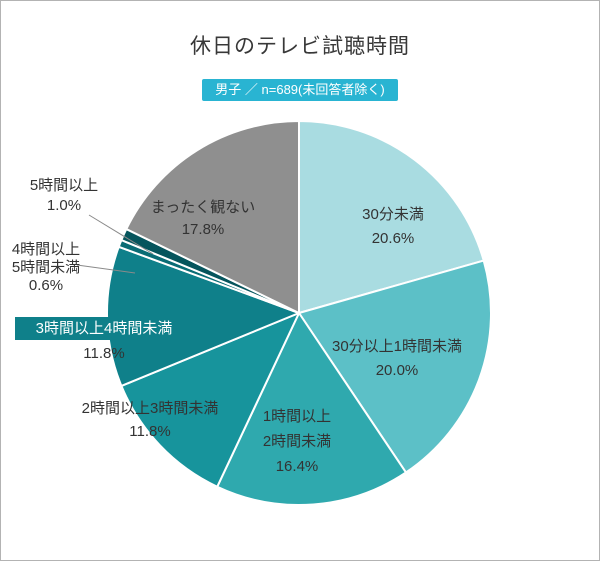 The image size is (600, 561). I want to click on label-4h-5h-value: 0.6%, so click(46, 285).